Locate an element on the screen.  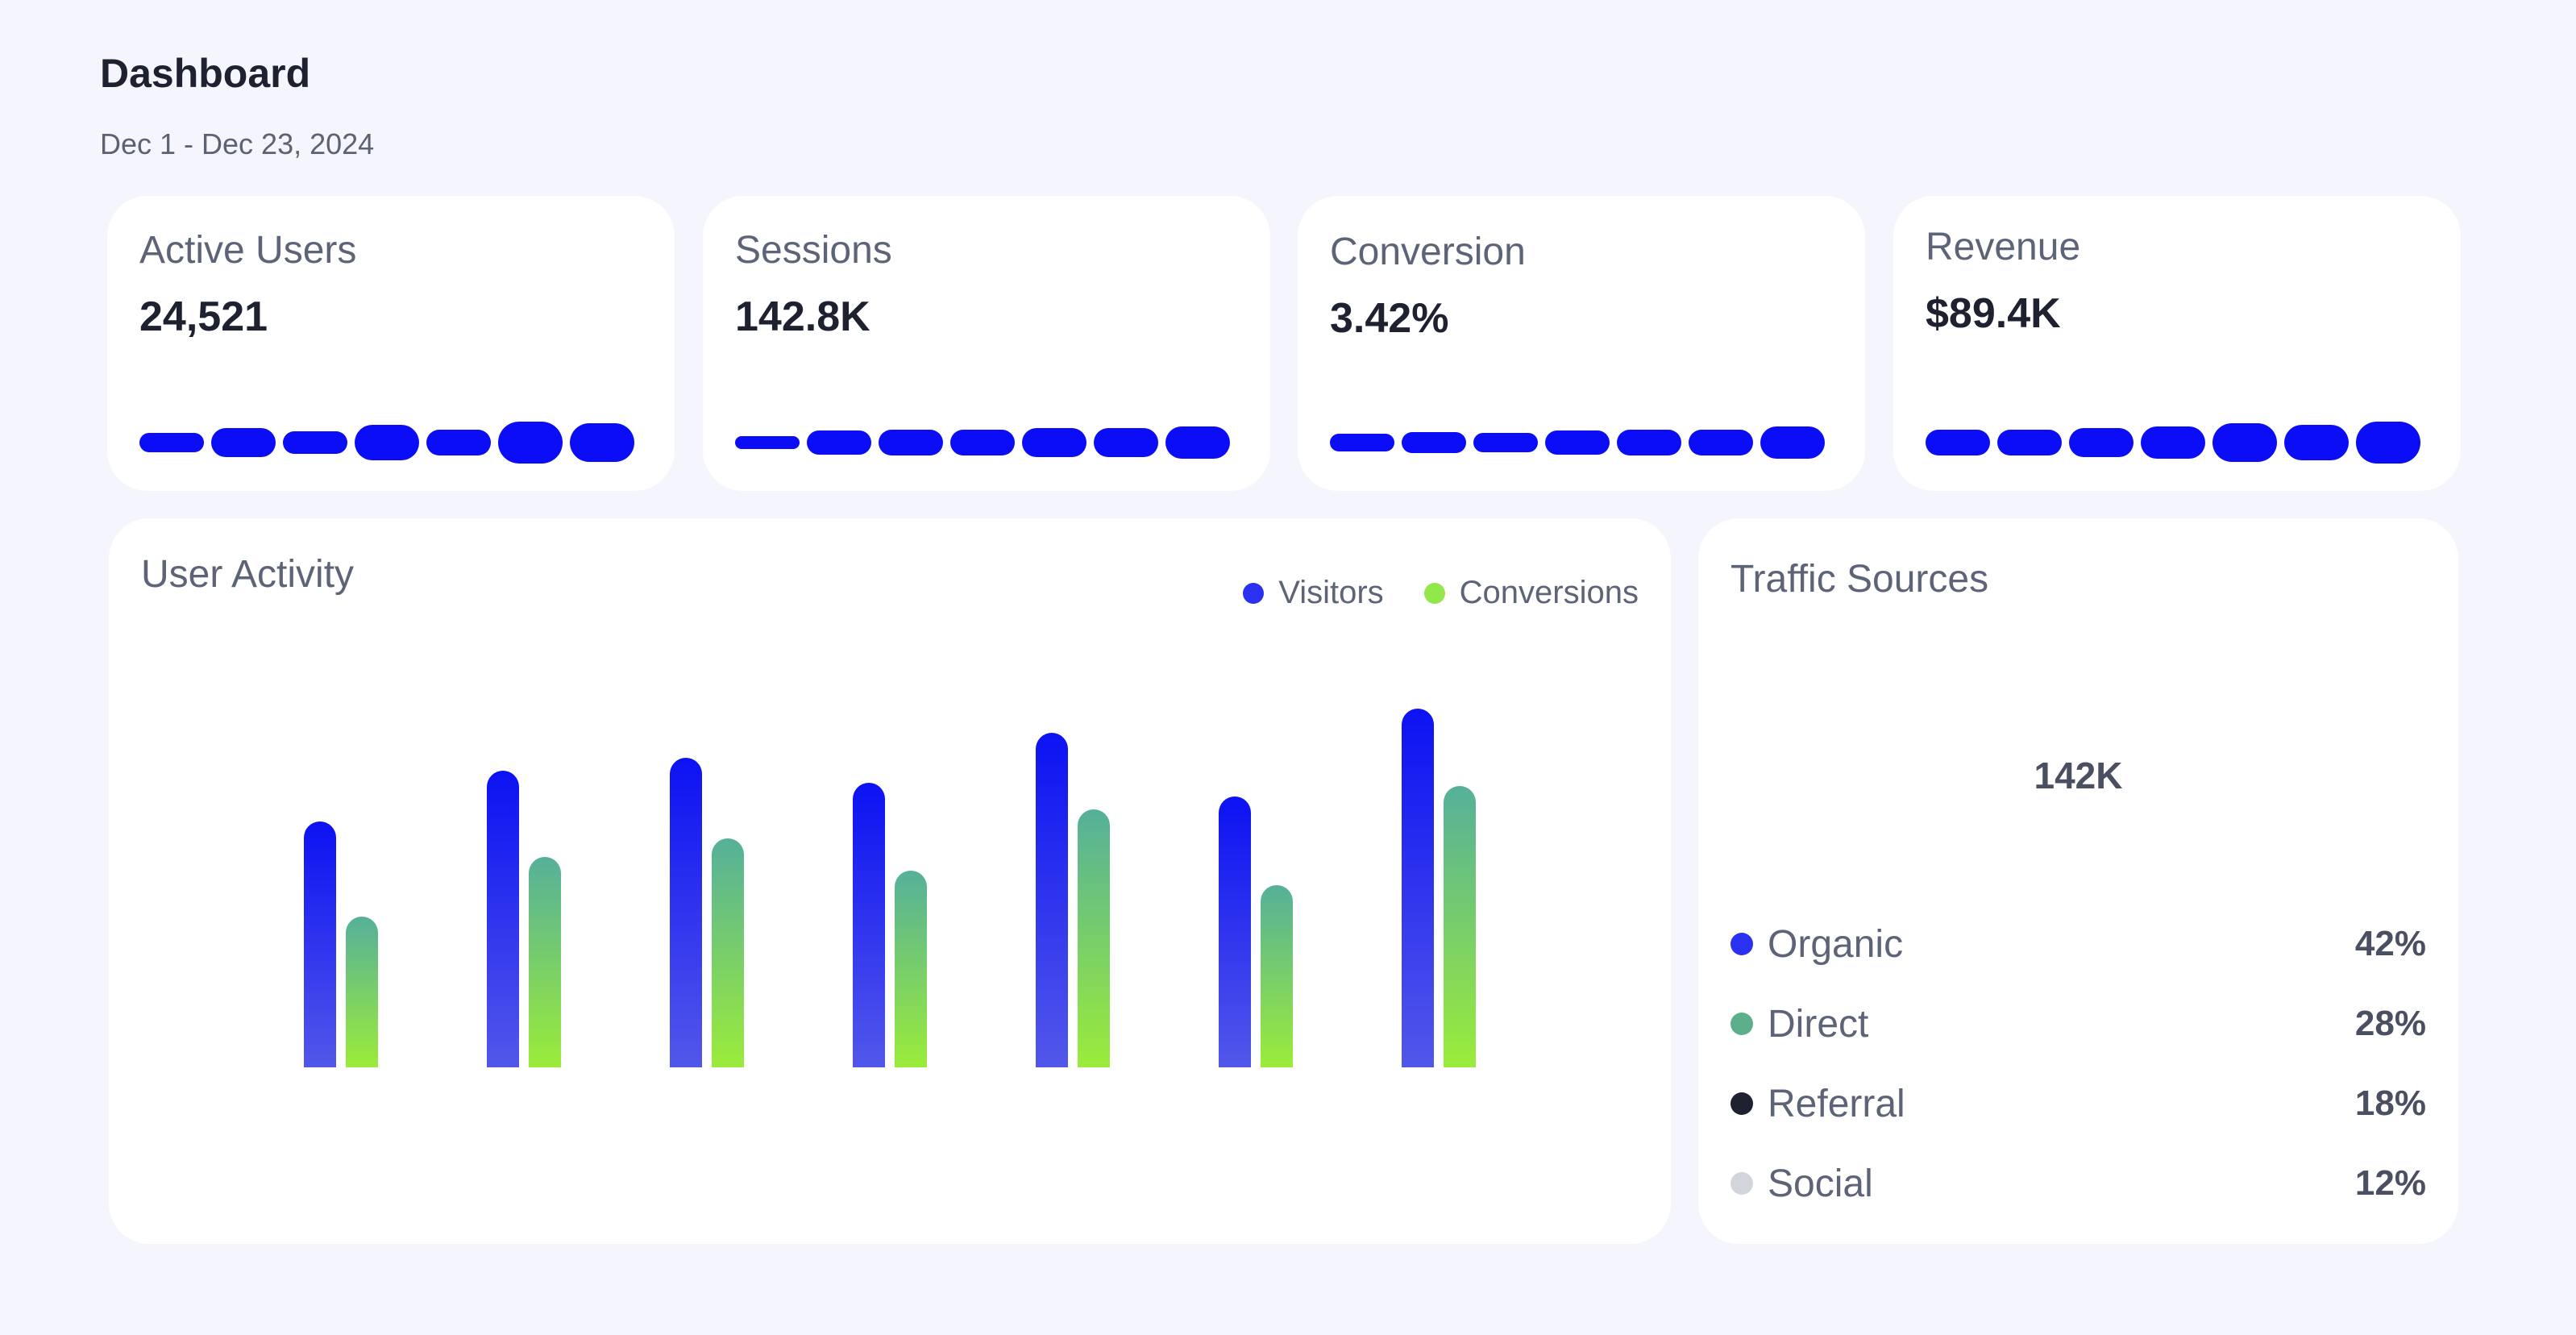
kpi-card-active-users: Active Users 24,521 is located at coordinates (391, 344).